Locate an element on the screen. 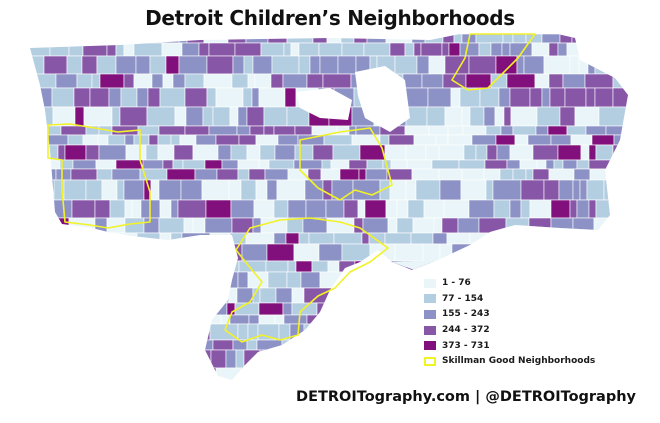 Image resolution: width=660 pixels, height=423 pixels. map-title: Detroit Children’s Neighborhoods is located at coordinates (330, 18).